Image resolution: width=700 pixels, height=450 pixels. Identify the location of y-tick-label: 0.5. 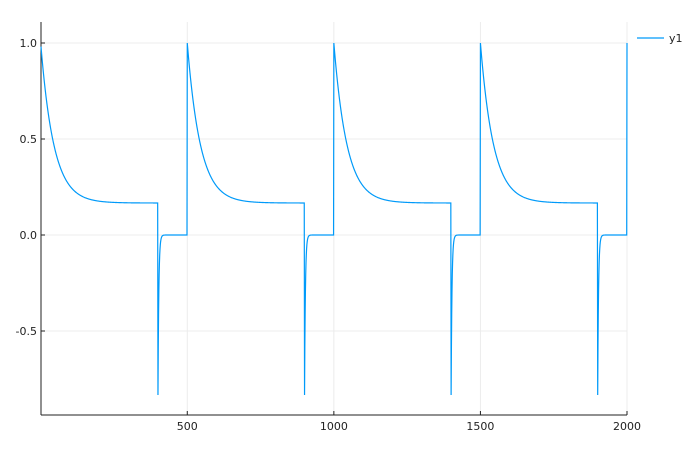
(29, 139).